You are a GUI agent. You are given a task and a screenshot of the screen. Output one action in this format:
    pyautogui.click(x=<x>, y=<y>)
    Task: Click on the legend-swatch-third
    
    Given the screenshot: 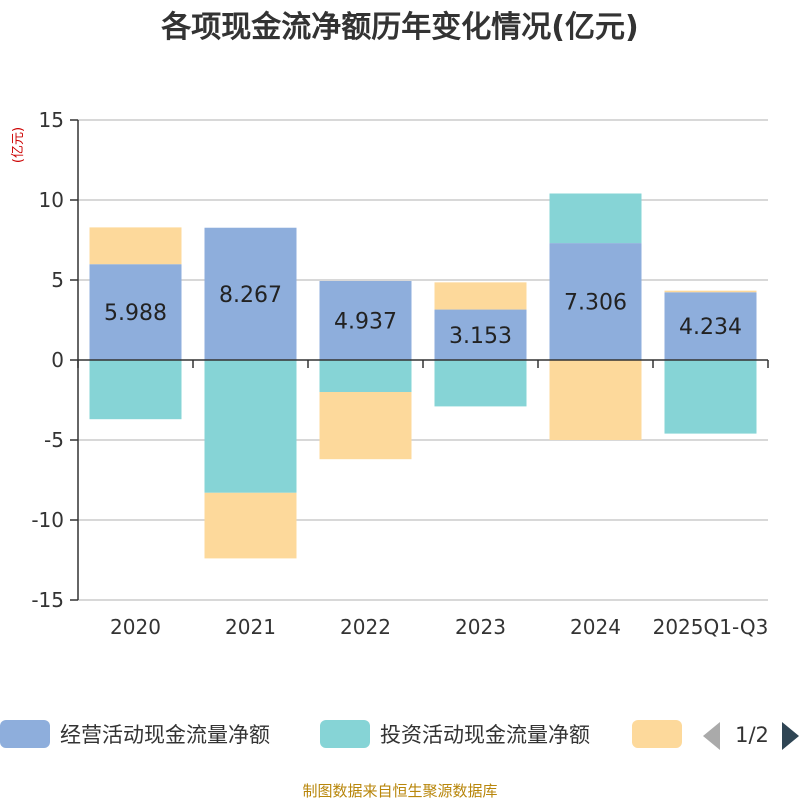 What is the action you would take?
    pyautogui.click(x=657, y=734)
    